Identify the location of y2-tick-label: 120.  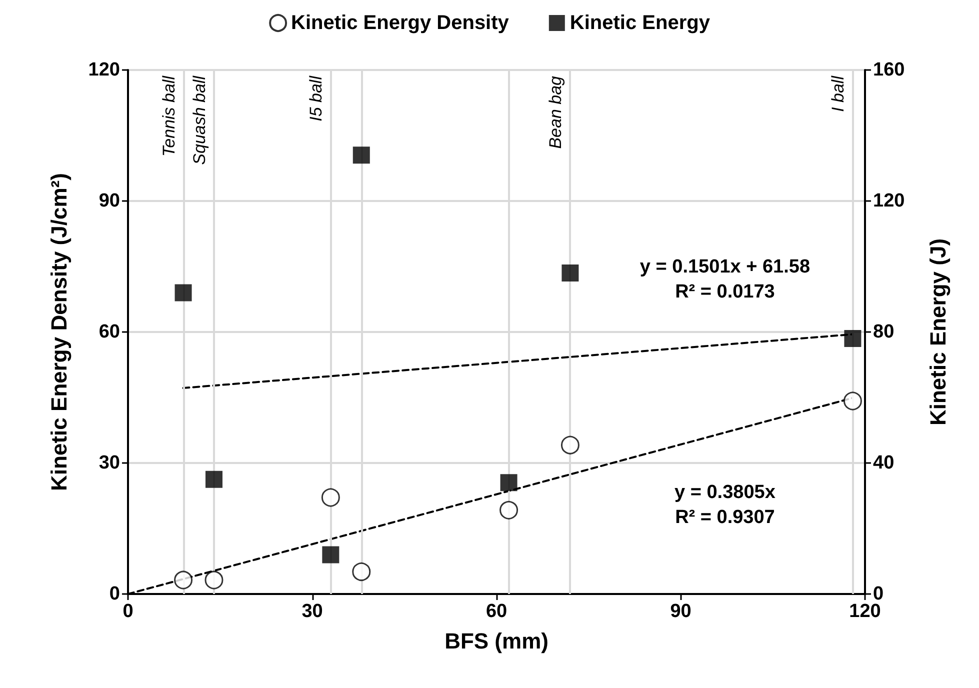
(889, 201).